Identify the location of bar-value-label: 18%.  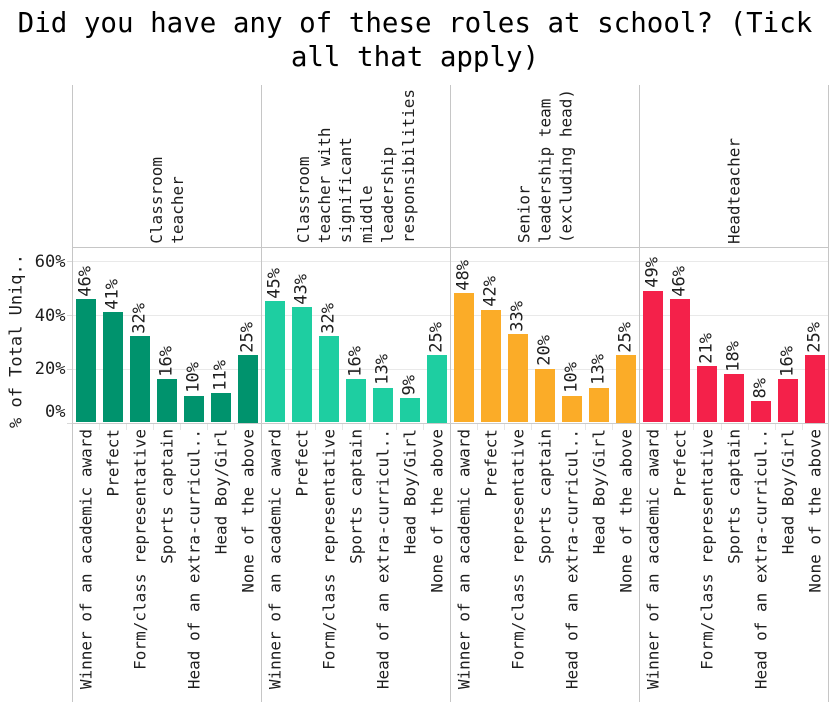
(733, 356).